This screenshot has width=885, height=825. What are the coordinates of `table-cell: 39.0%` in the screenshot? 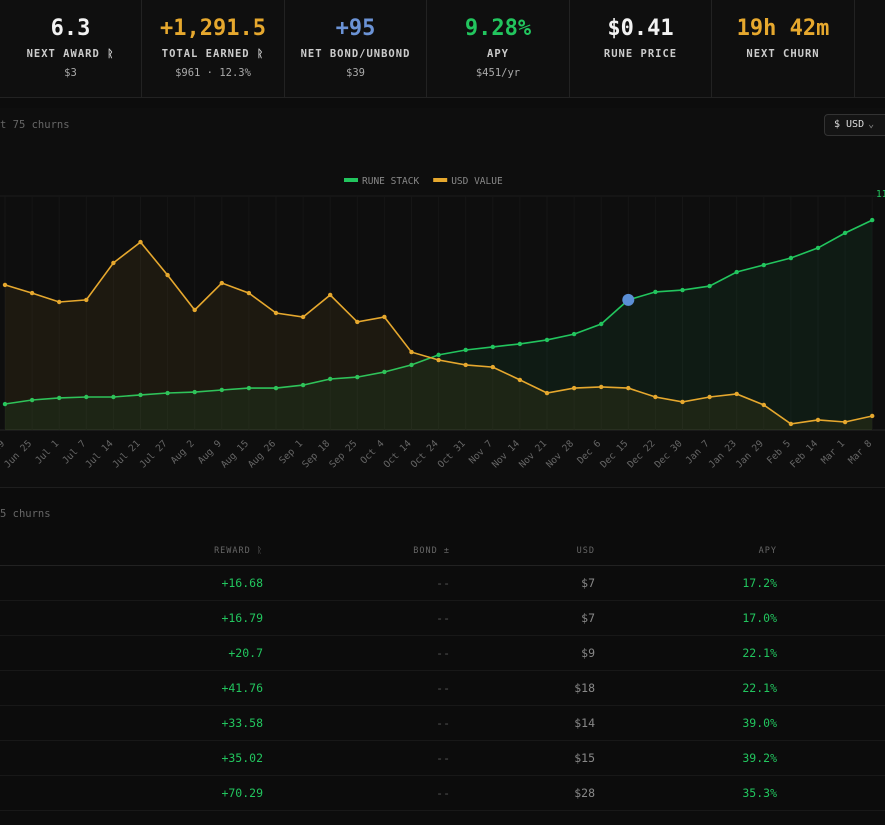 It's located at (759, 723).